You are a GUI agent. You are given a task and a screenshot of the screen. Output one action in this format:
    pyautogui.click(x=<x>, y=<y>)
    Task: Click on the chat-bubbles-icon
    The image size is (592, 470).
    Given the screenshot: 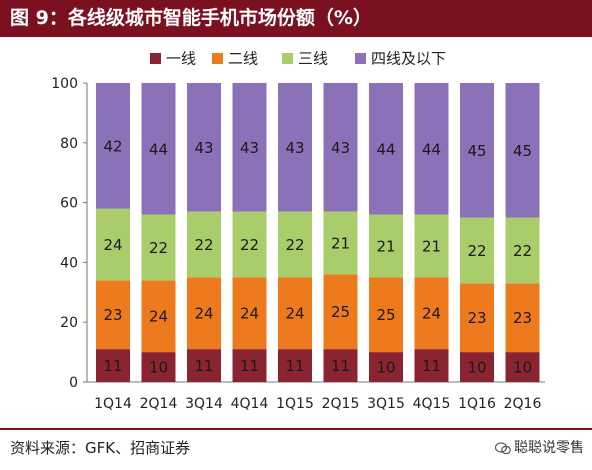 What is the action you would take?
    pyautogui.click(x=503, y=447)
    